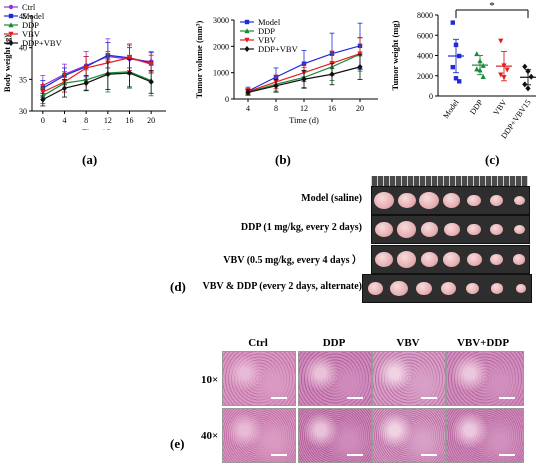 This screenshot has height=468, width=550. I want to click on x-tick-label: VBV, so click(500, 107).